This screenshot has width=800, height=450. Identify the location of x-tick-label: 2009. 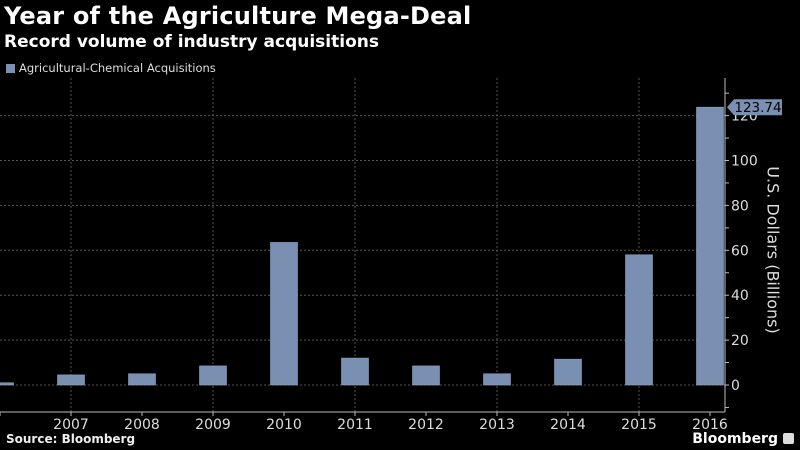
(213, 425).